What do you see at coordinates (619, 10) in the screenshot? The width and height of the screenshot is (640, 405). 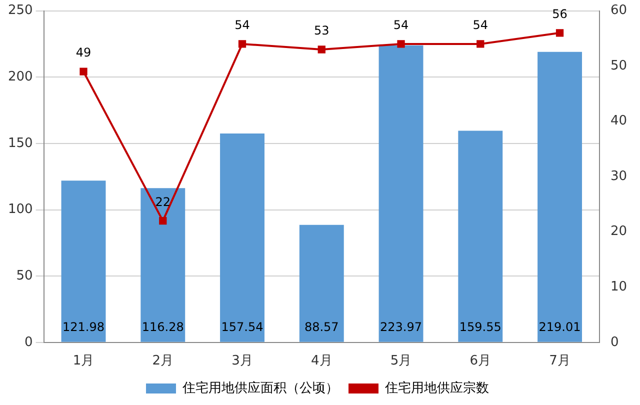 I see `y2-tick-label: 60` at bounding box center [619, 10].